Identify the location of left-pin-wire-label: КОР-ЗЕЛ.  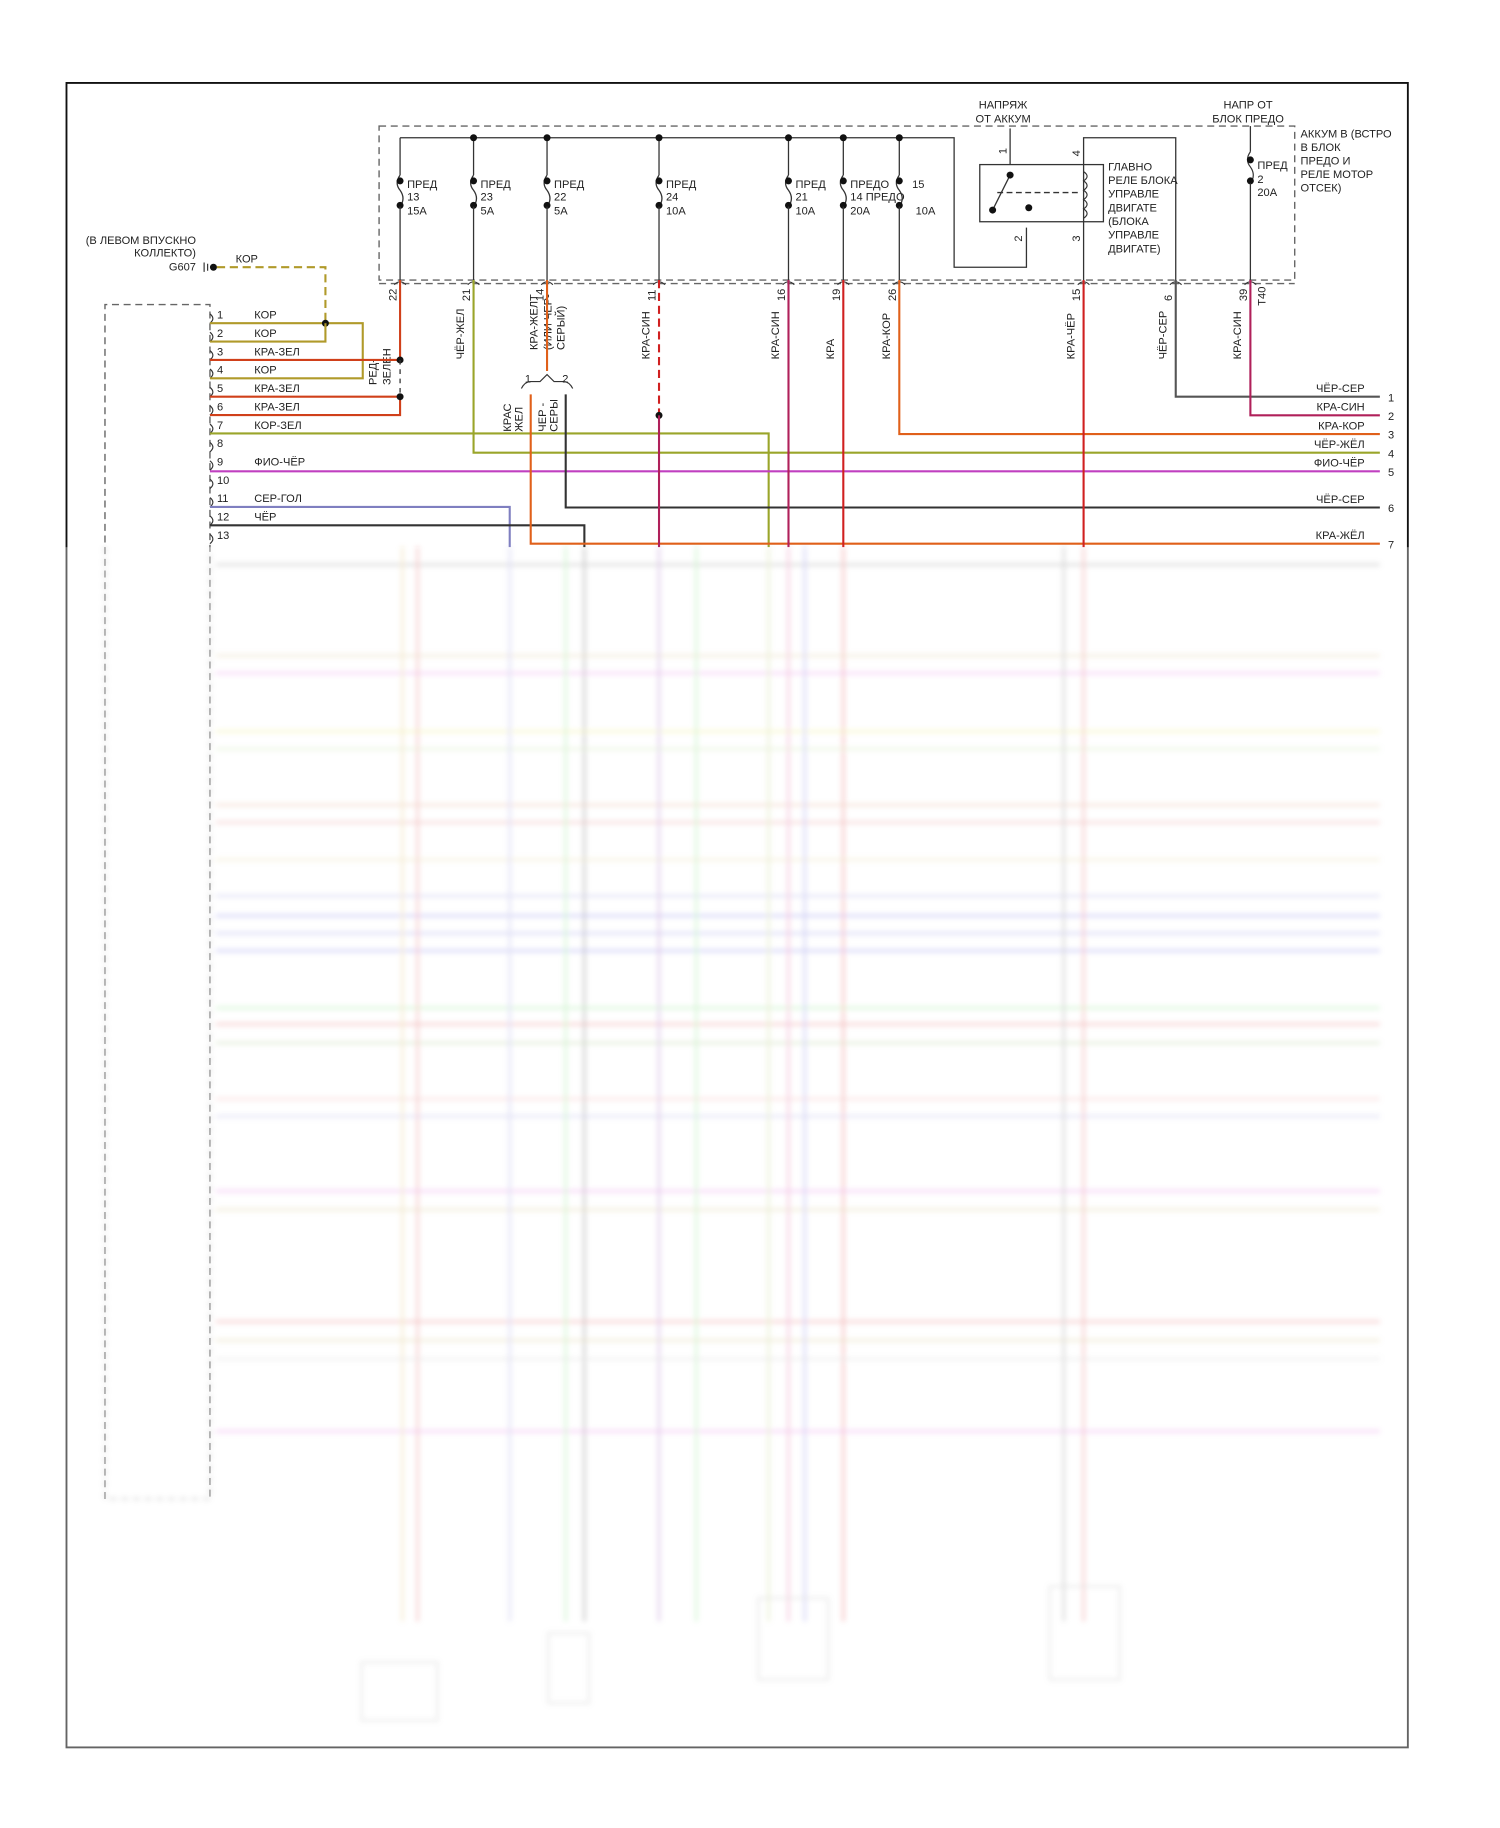
(277, 426).